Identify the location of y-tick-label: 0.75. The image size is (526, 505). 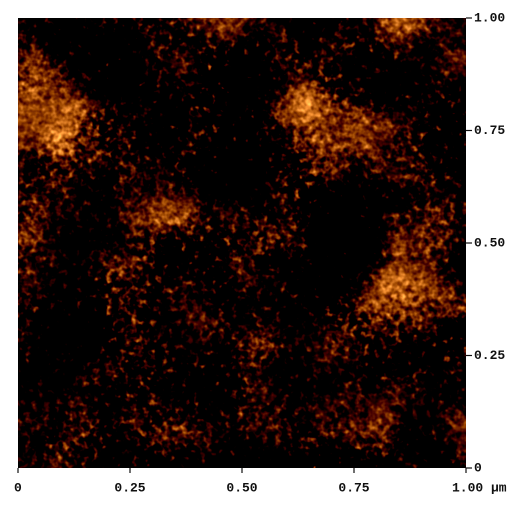
(489, 130).